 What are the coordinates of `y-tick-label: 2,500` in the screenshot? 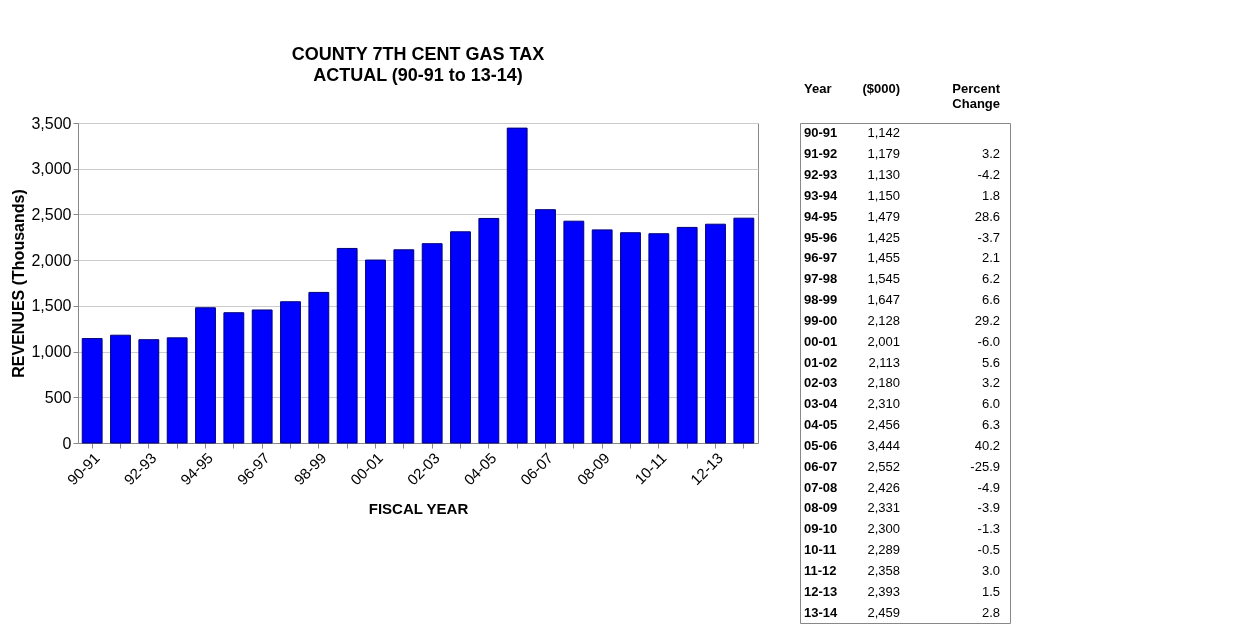 It's located at (51, 214).